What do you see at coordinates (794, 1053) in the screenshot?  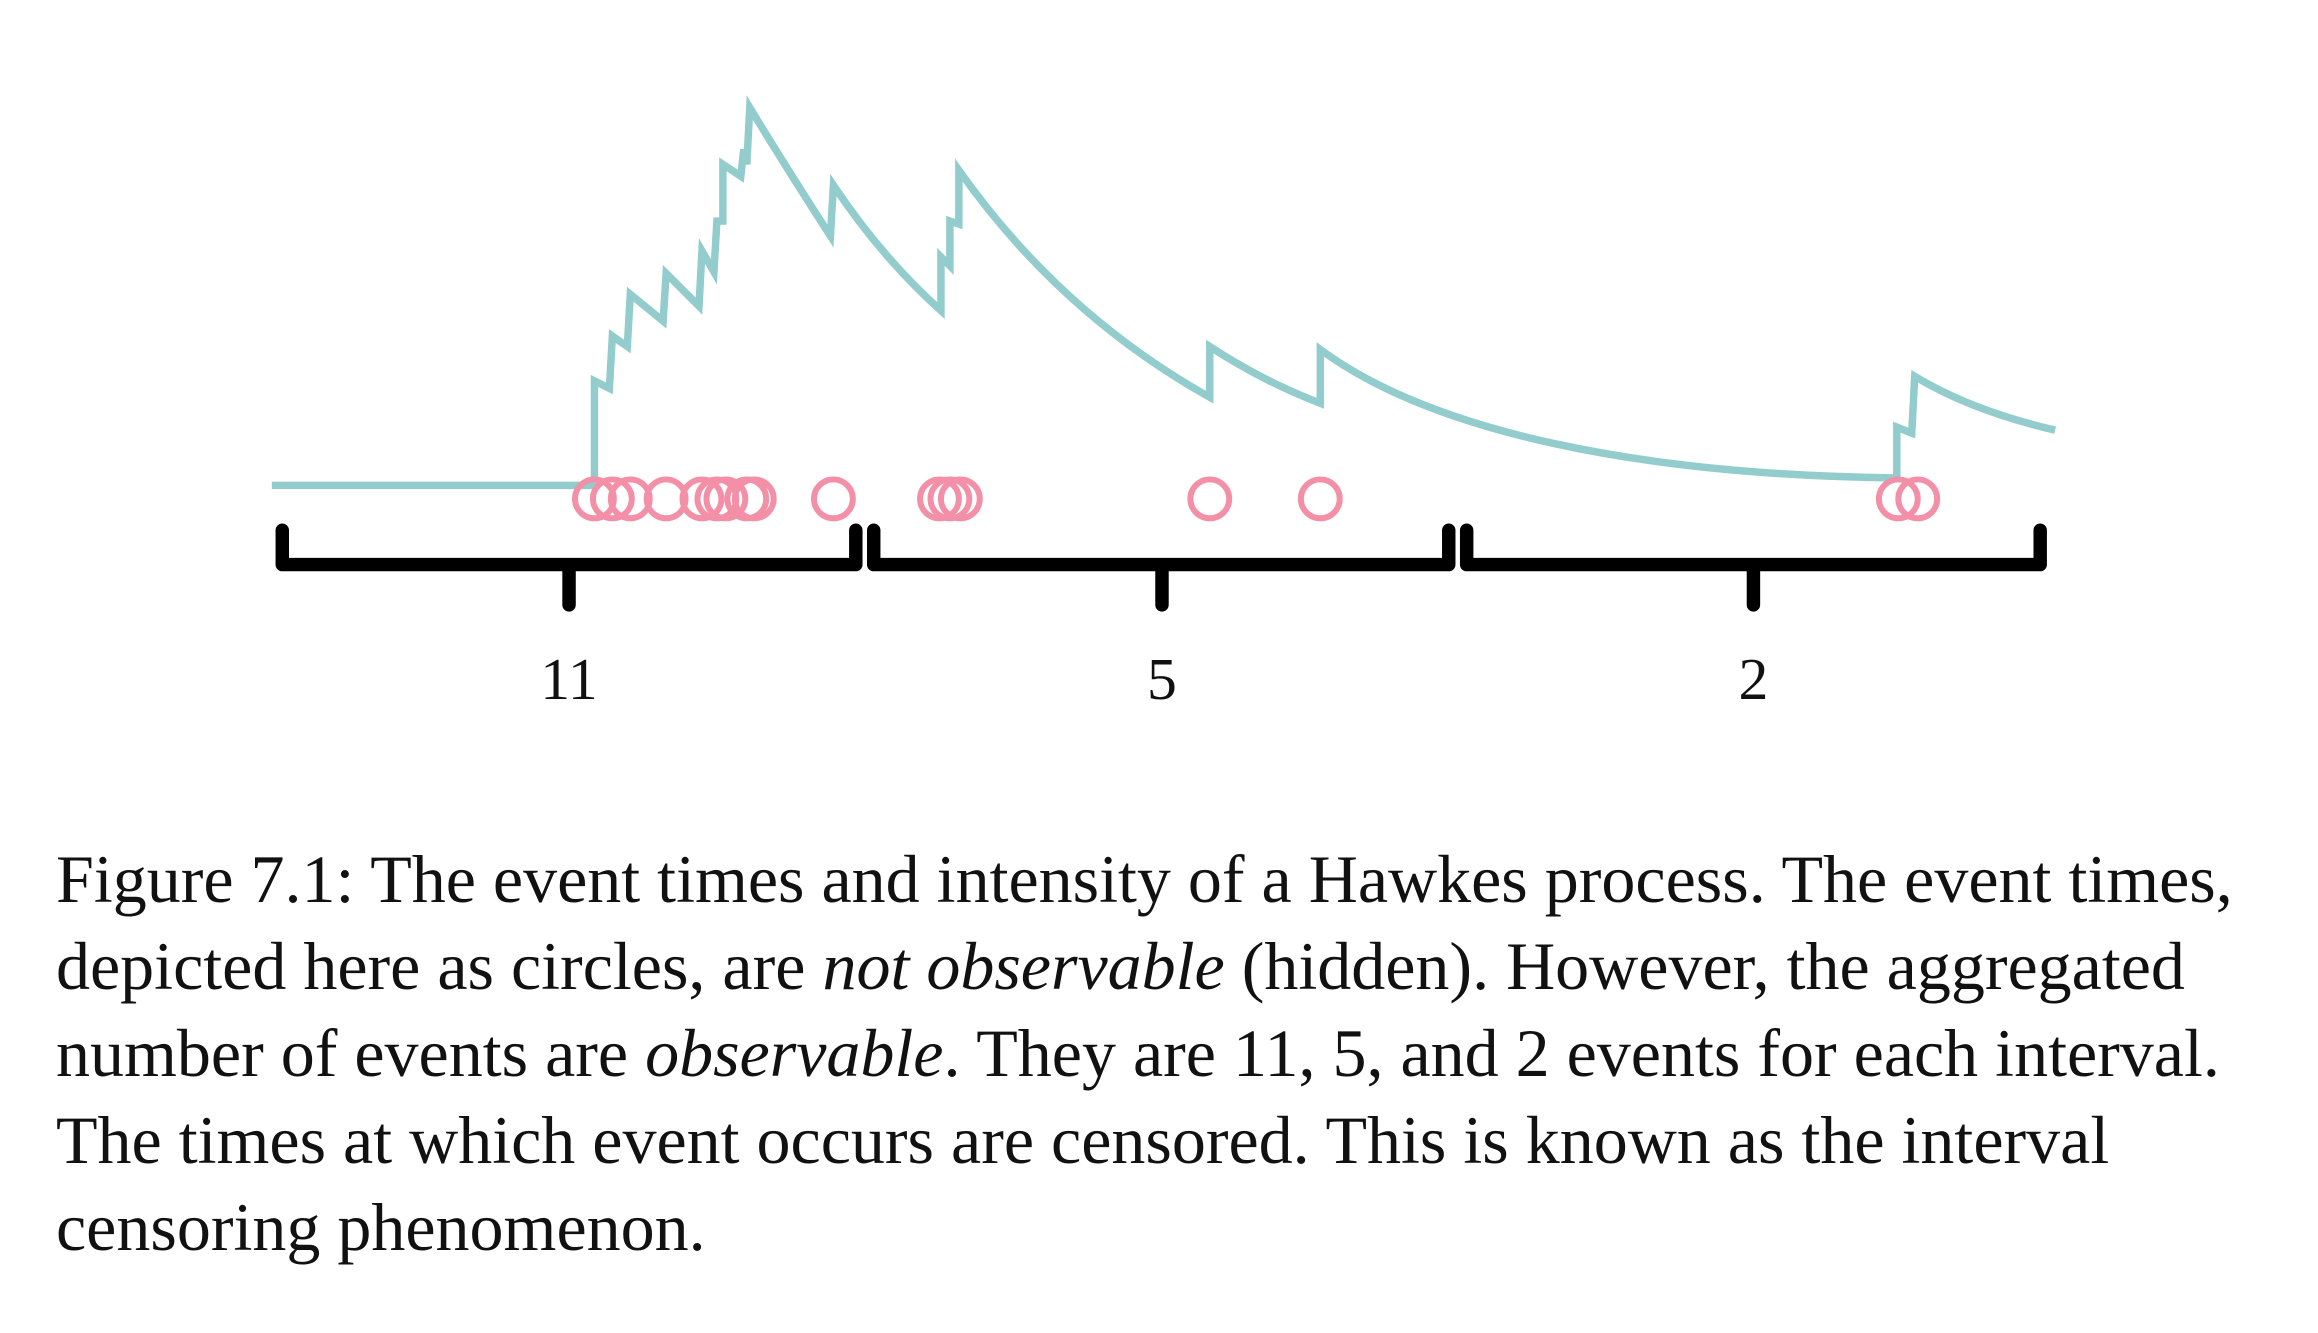 I see `caption-emphasis: observable` at bounding box center [794, 1053].